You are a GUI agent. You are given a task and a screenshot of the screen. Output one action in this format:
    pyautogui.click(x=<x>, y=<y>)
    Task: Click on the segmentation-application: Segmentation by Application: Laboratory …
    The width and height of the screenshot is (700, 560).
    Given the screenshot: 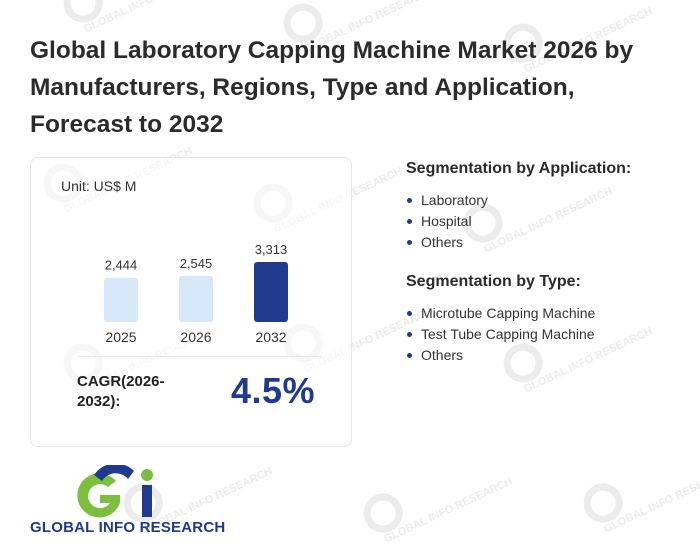 What is the action you would take?
    pyautogui.click(x=518, y=206)
    